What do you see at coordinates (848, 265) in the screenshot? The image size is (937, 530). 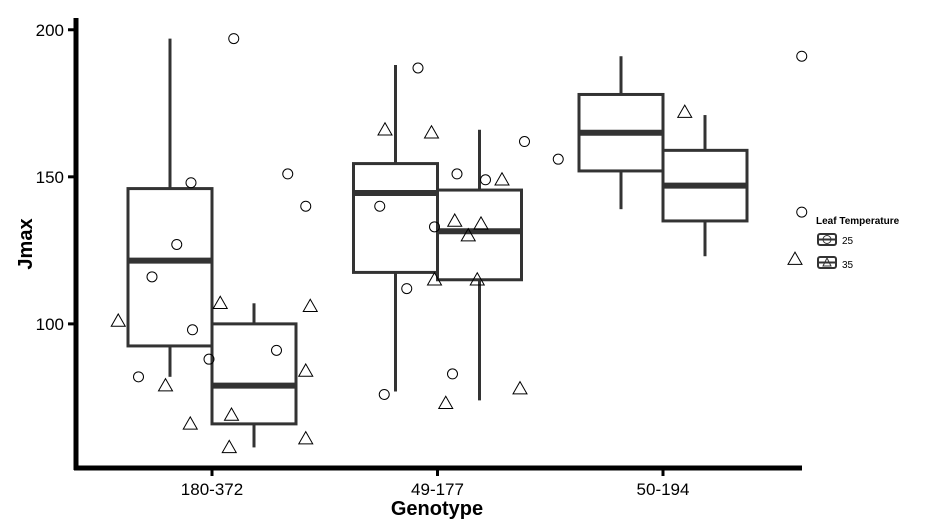 I see `legend-label-35: 35` at bounding box center [848, 265].